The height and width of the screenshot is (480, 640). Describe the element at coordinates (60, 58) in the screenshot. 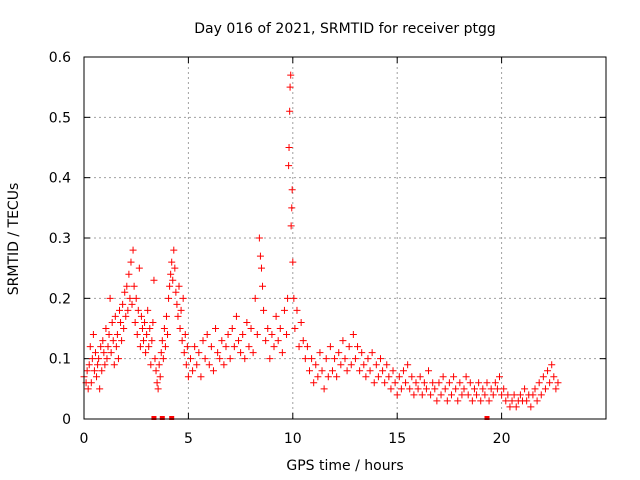

I see `y-tick-label: 0.6` at that location.